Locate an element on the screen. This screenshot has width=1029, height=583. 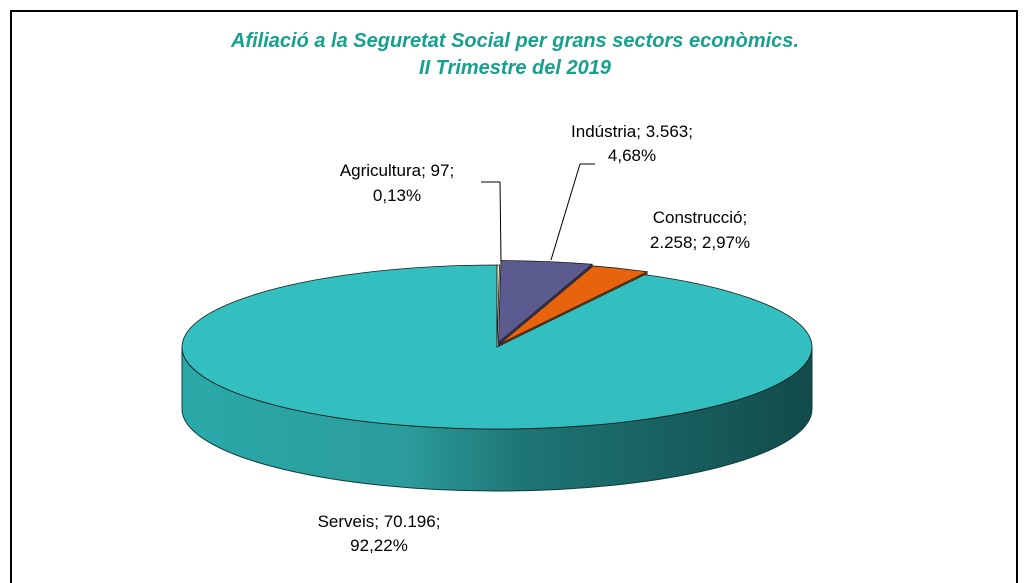
value-label: 97 is located at coordinates (440, 170).